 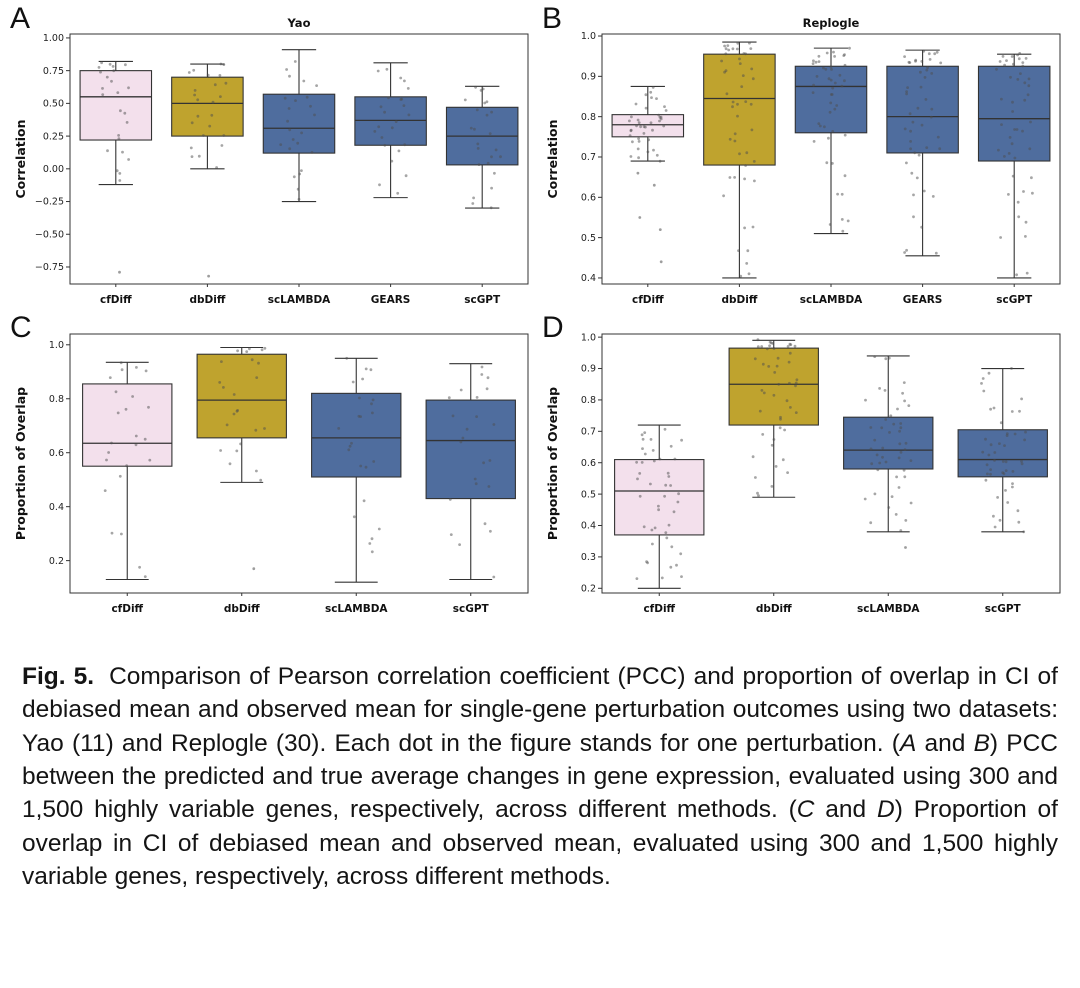 What do you see at coordinates (588, 557) in the screenshot?
I see `svg-text: 0.3` at bounding box center [588, 557].